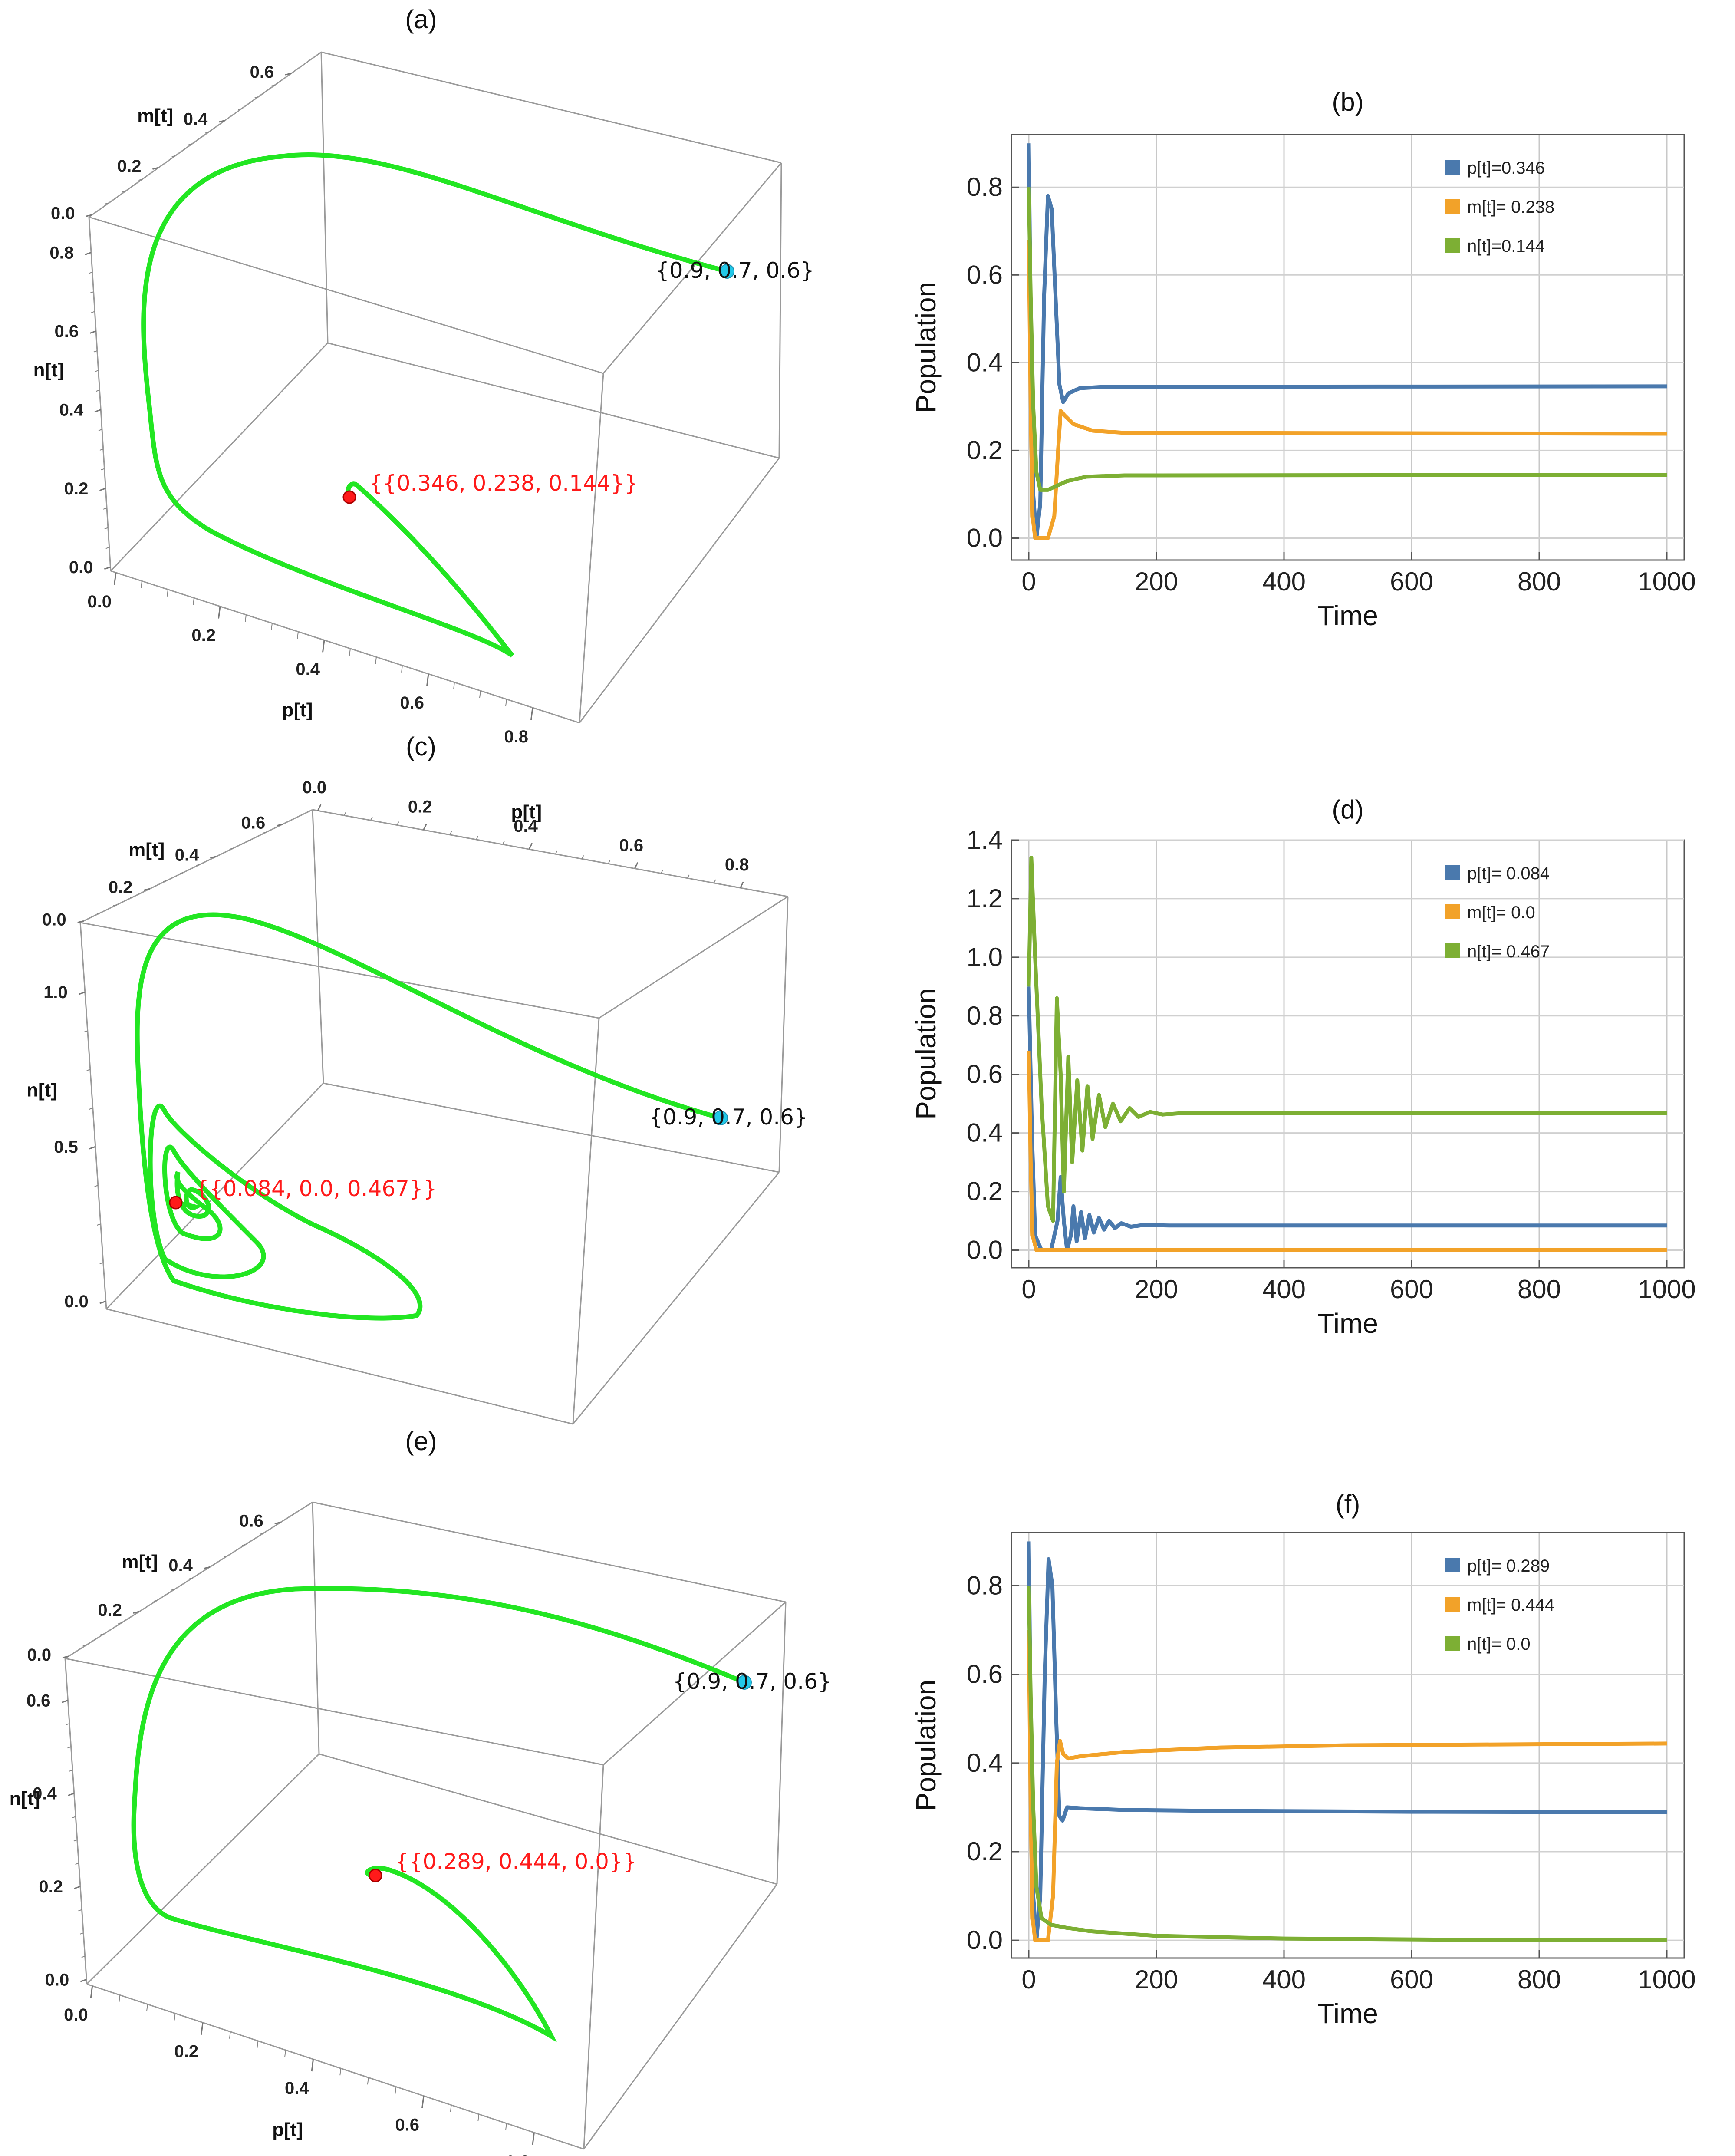  I want to click on panel-label-a: (a), so click(421, 19).